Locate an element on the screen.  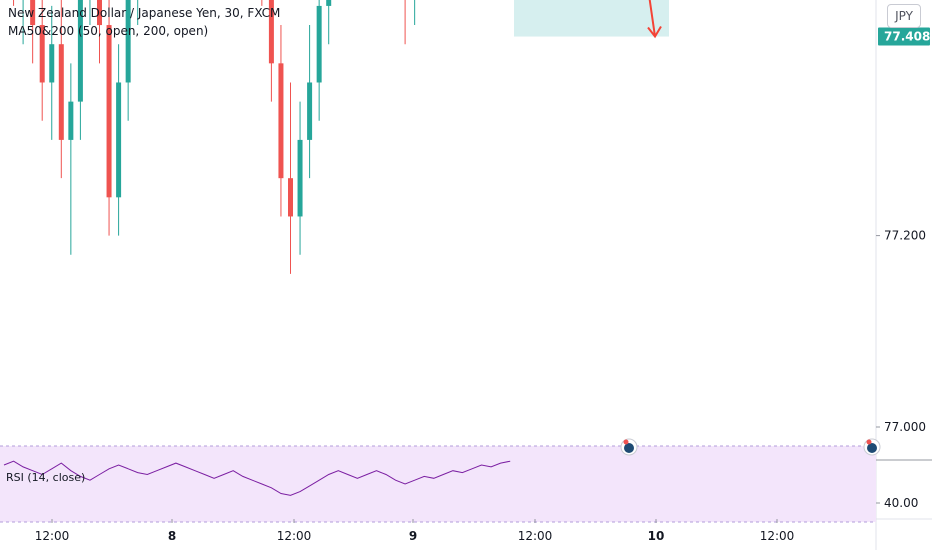
rsi-tick-label: 40.00 is located at coordinates (901, 503).